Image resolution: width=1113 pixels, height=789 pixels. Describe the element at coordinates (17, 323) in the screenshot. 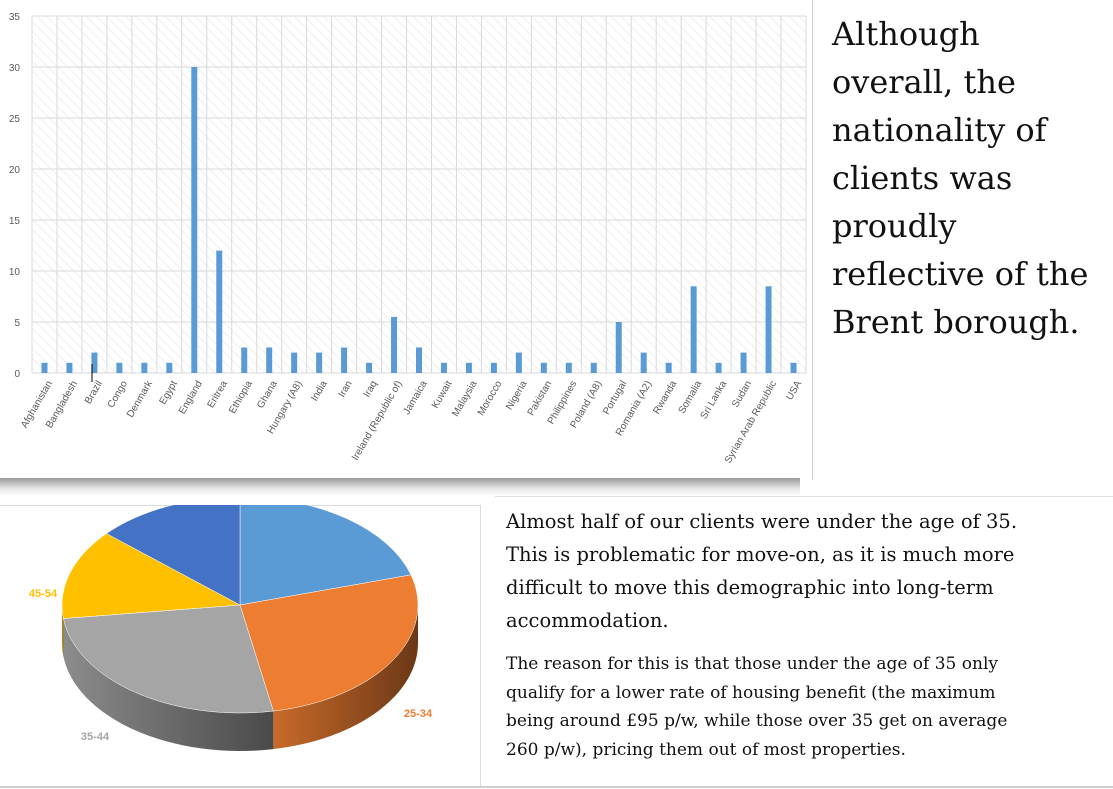

I see `y-tick-label: 5` at that location.